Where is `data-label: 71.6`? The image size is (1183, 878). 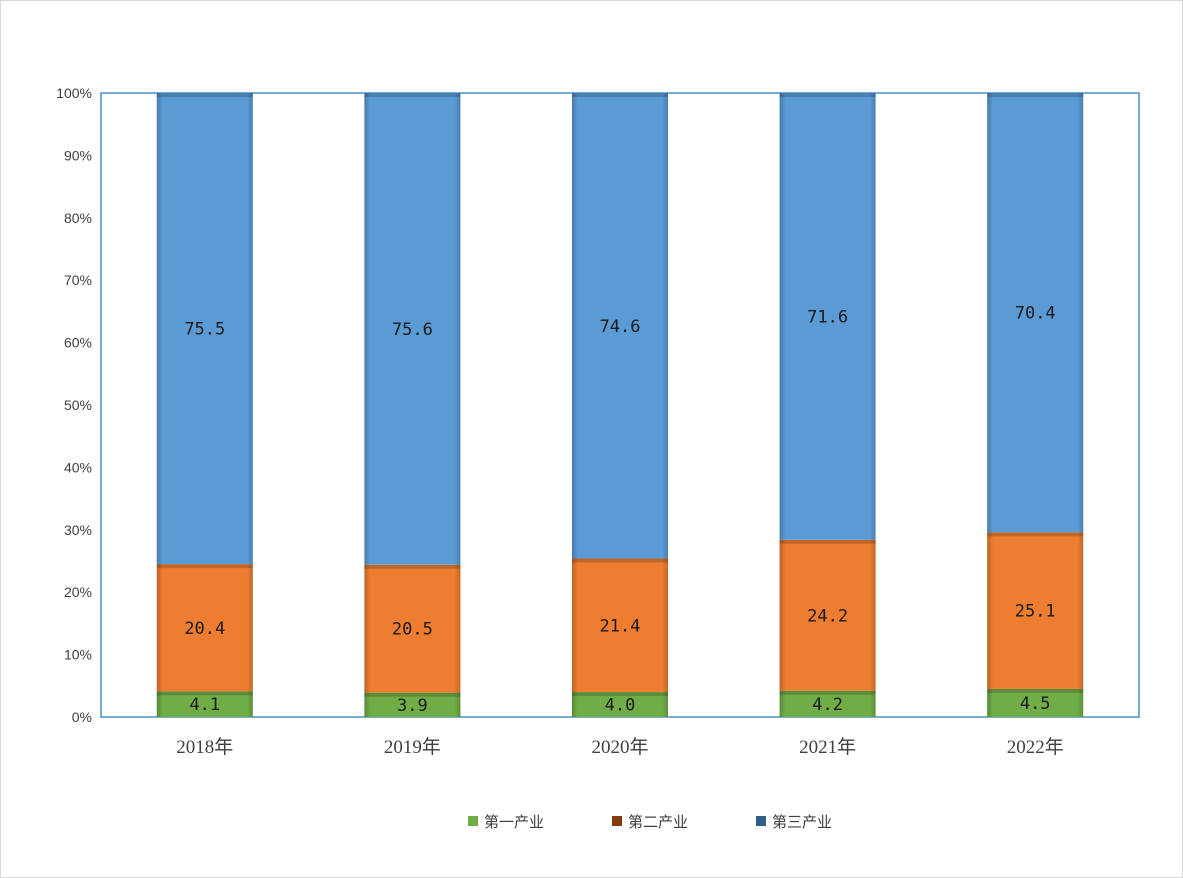 data-label: 71.6 is located at coordinates (827, 317).